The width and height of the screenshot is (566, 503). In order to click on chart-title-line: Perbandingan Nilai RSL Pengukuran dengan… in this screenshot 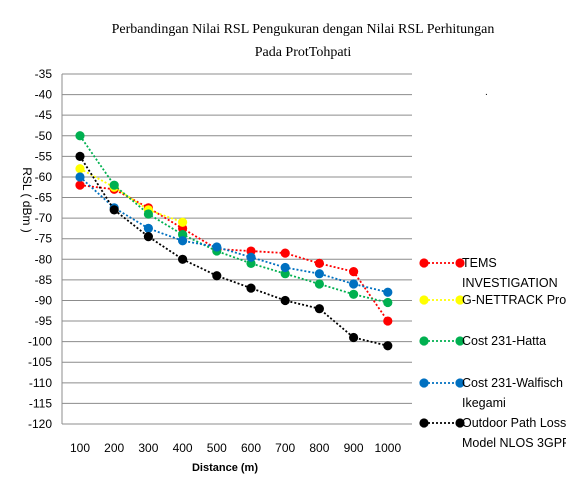, I will do `click(303, 29)`.